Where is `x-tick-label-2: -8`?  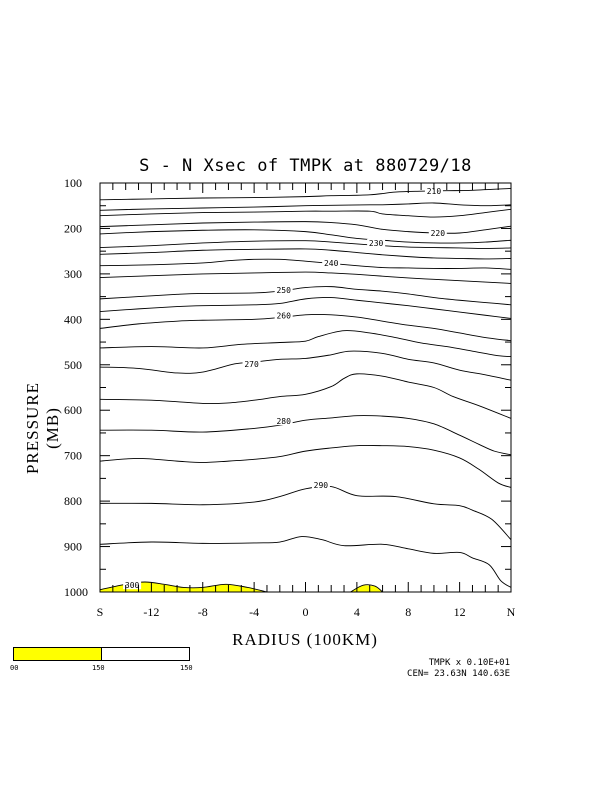 x-tick-label-2: -8 is located at coordinates (203, 612).